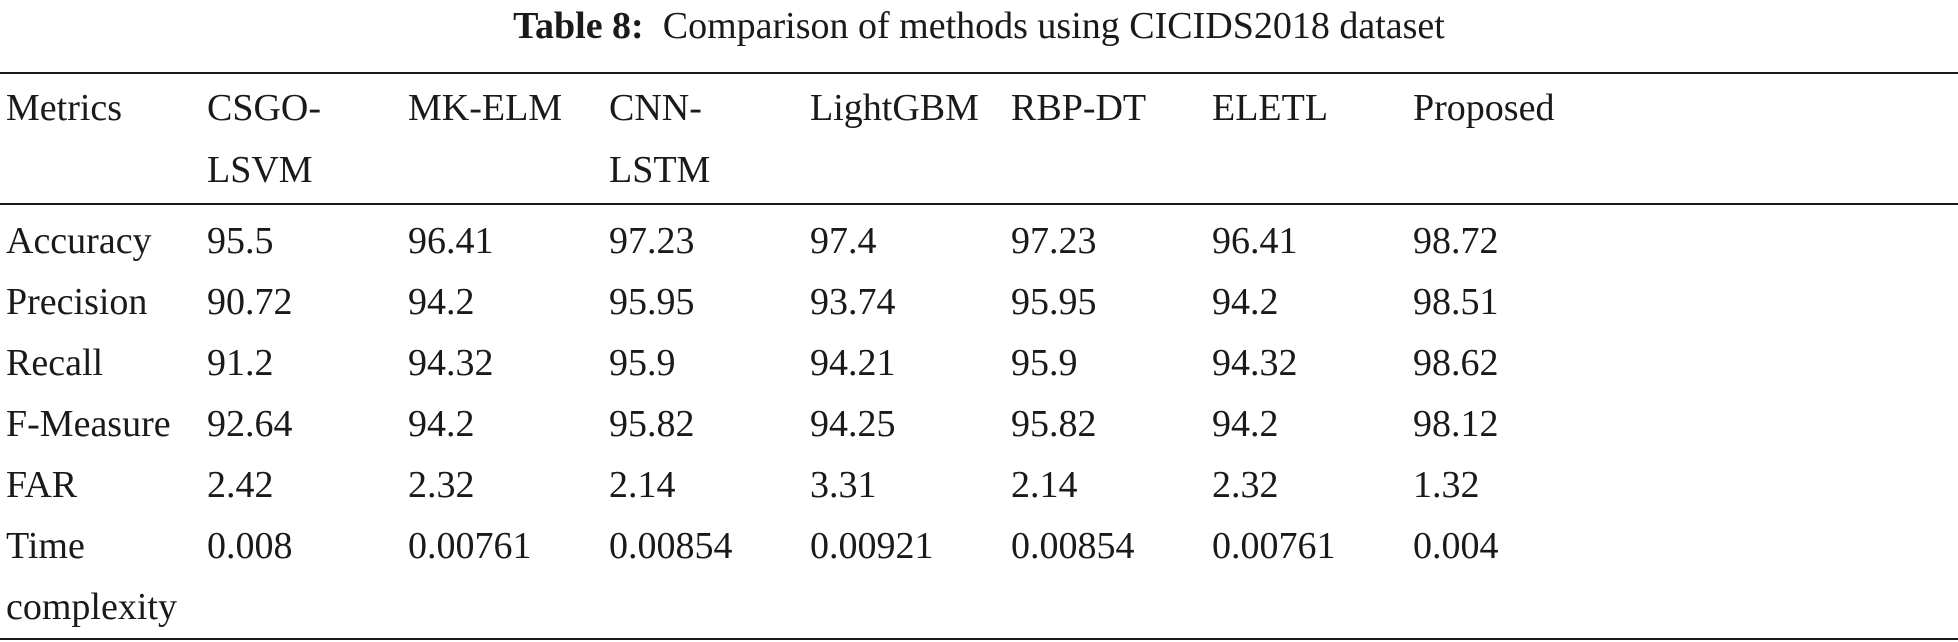 The width and height of the screenshot is (1958, 642). I want to click on table-cell: 98.72, so click(1456, 241).